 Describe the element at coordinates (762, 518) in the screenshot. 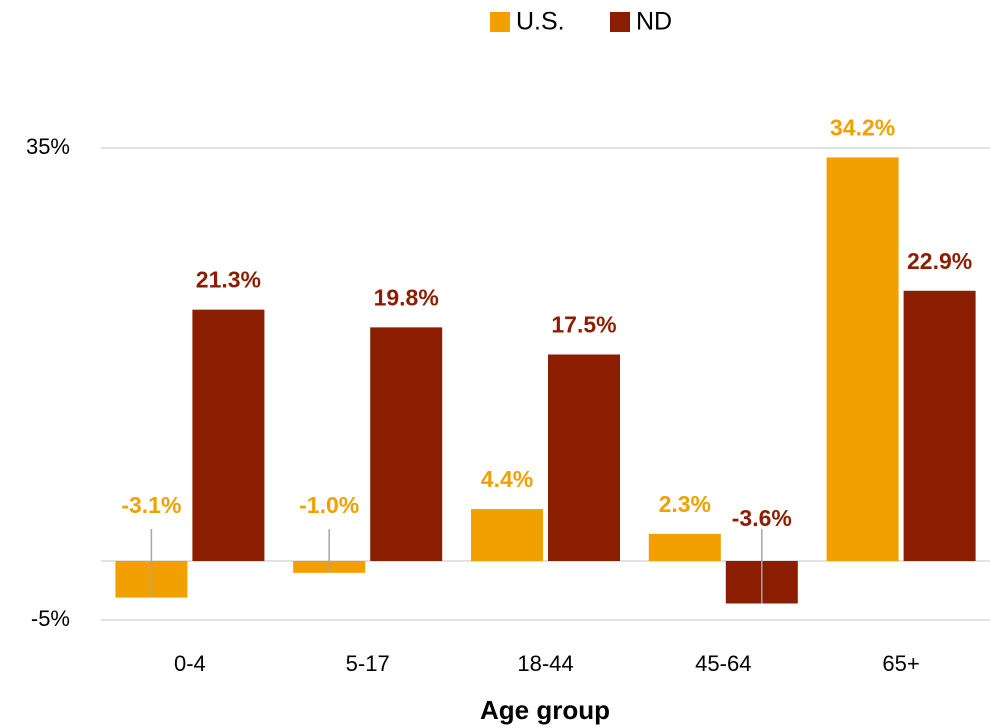

I see `data-label: -3.6%` at that location.